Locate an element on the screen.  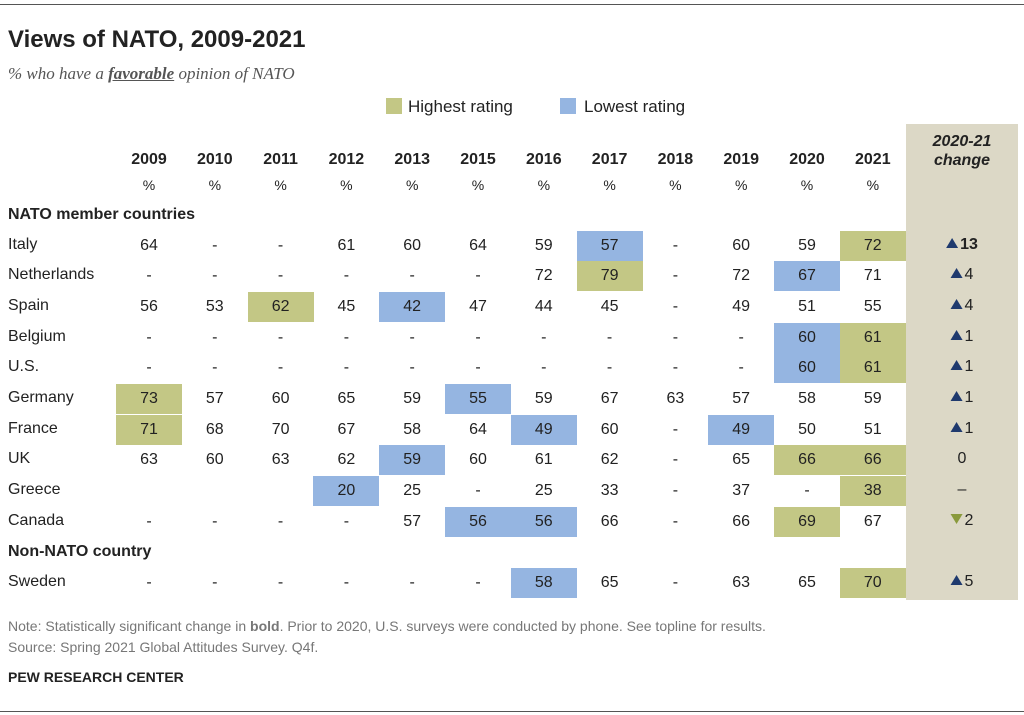
table-cell: 50 is located at coordinates (807, 429).